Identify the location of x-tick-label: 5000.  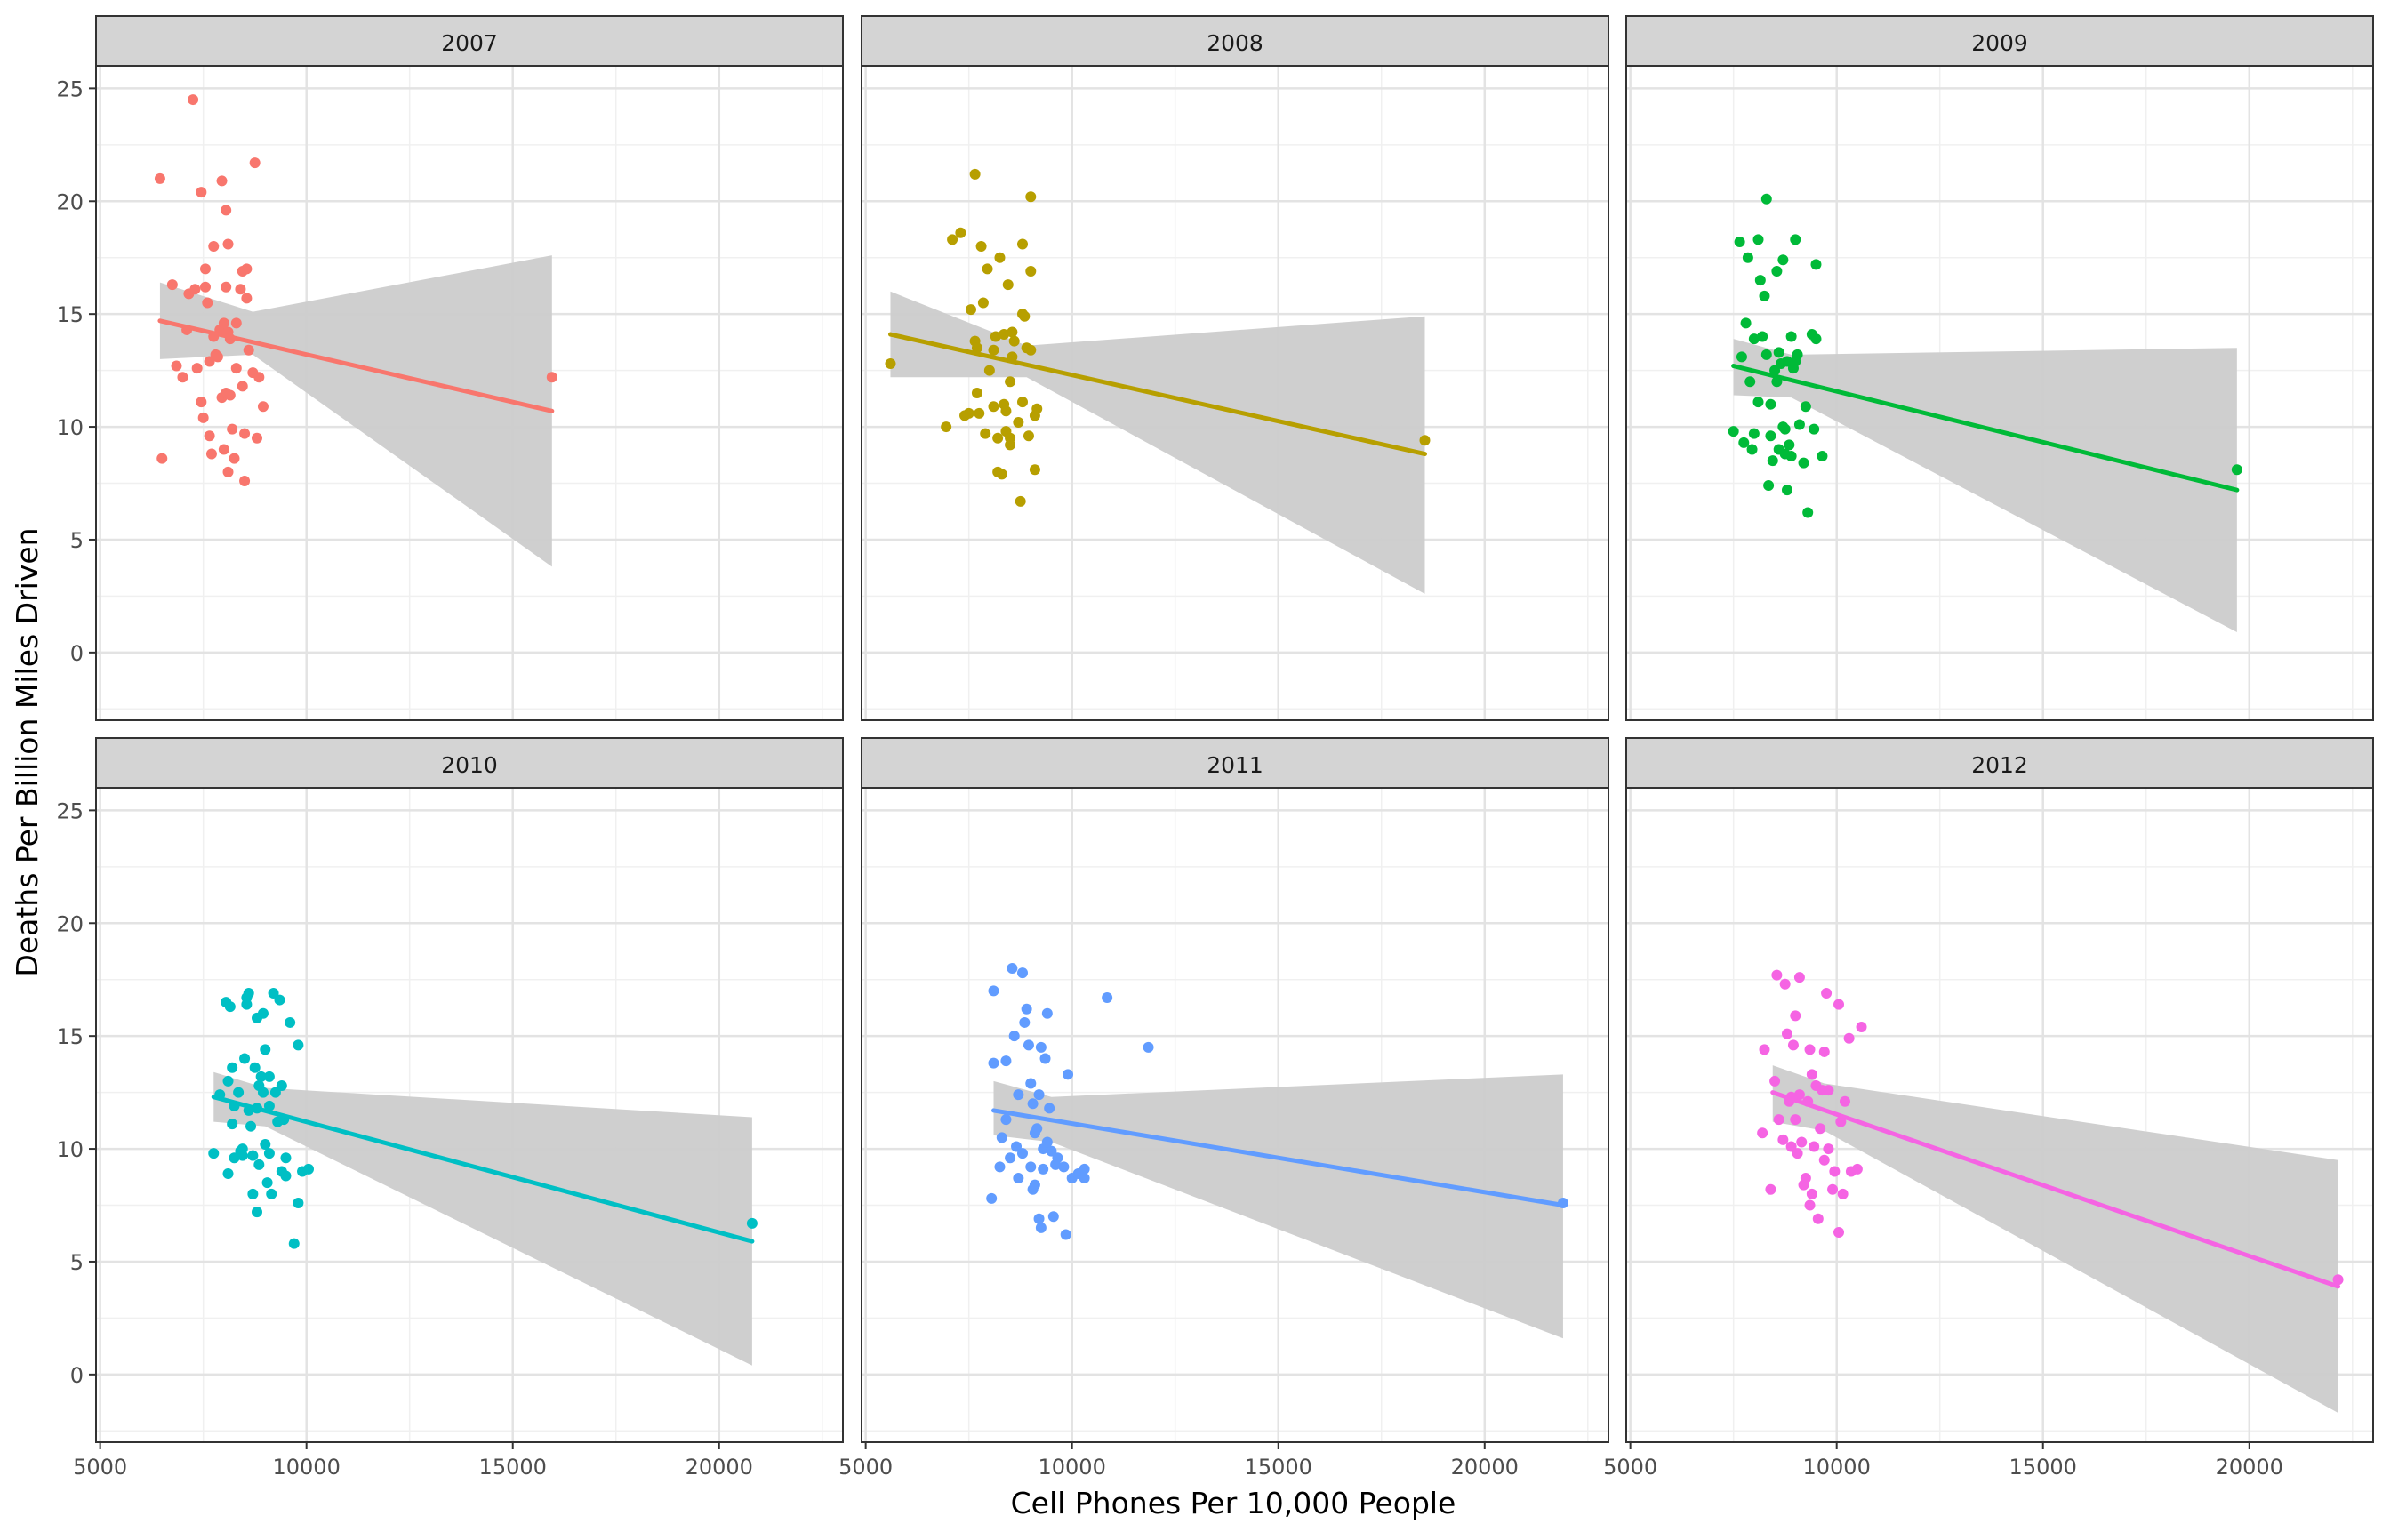
(100, 1468).